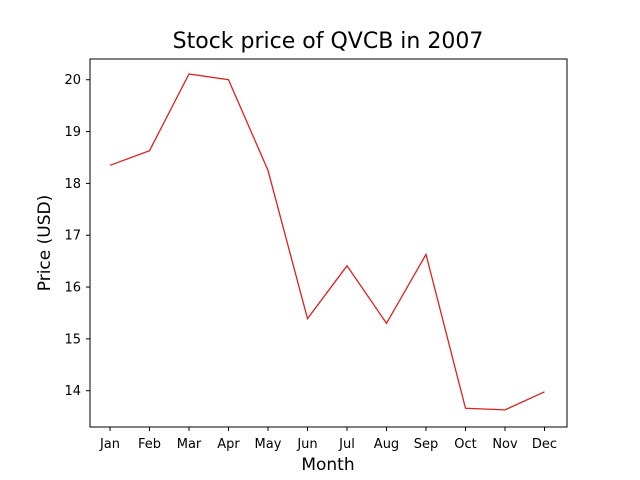 The image size is (640, 480). I want to click on x-tick-label: Dec, so click(544, 444).